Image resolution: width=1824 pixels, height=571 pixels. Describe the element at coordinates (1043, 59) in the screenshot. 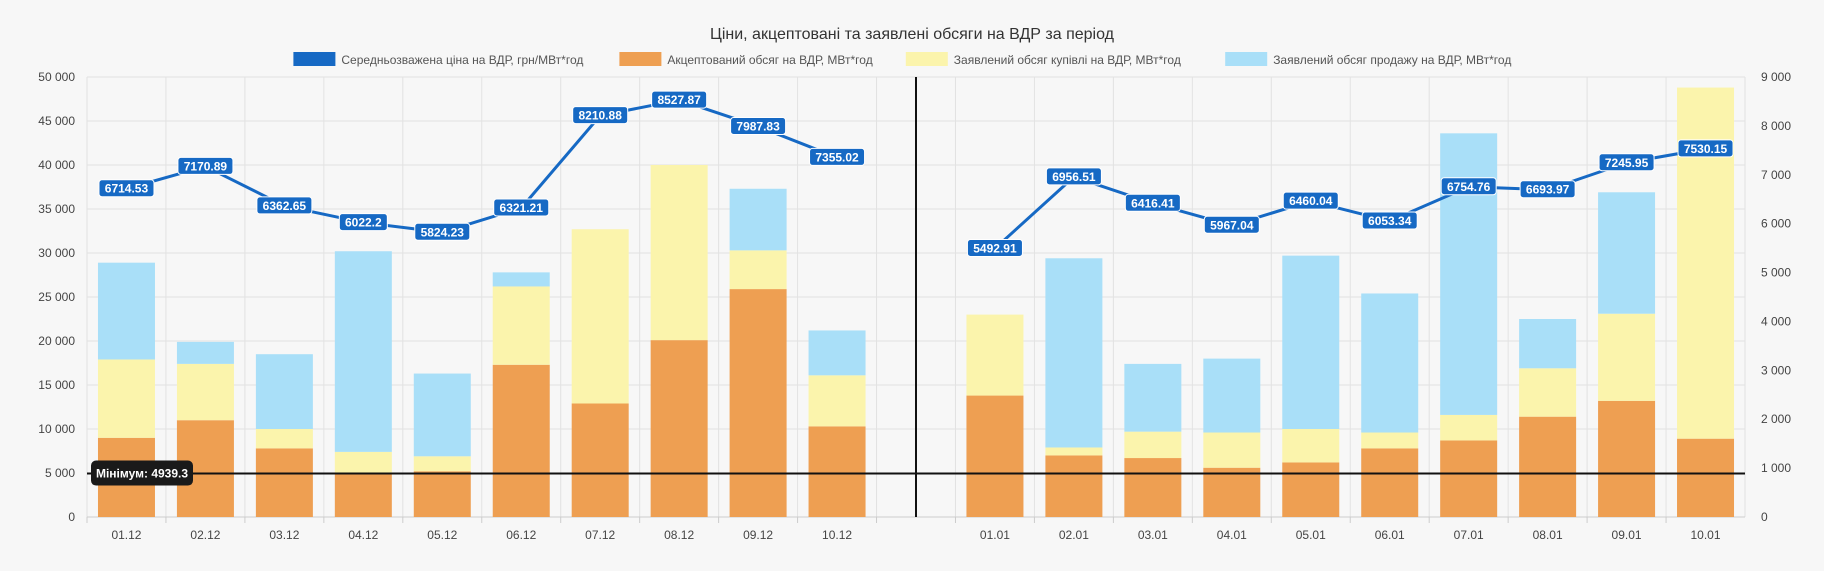

I see `legend-item: Заявлений обсяг купівлі на ВДР, МВт*год` at that location.